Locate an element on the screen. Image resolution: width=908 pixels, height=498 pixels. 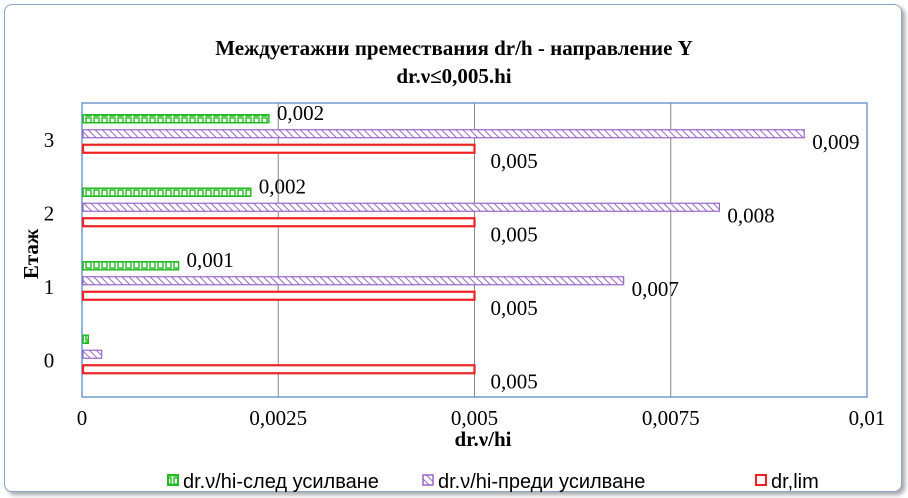
x-tick-label: 0 is located at coordinates (82, 418).